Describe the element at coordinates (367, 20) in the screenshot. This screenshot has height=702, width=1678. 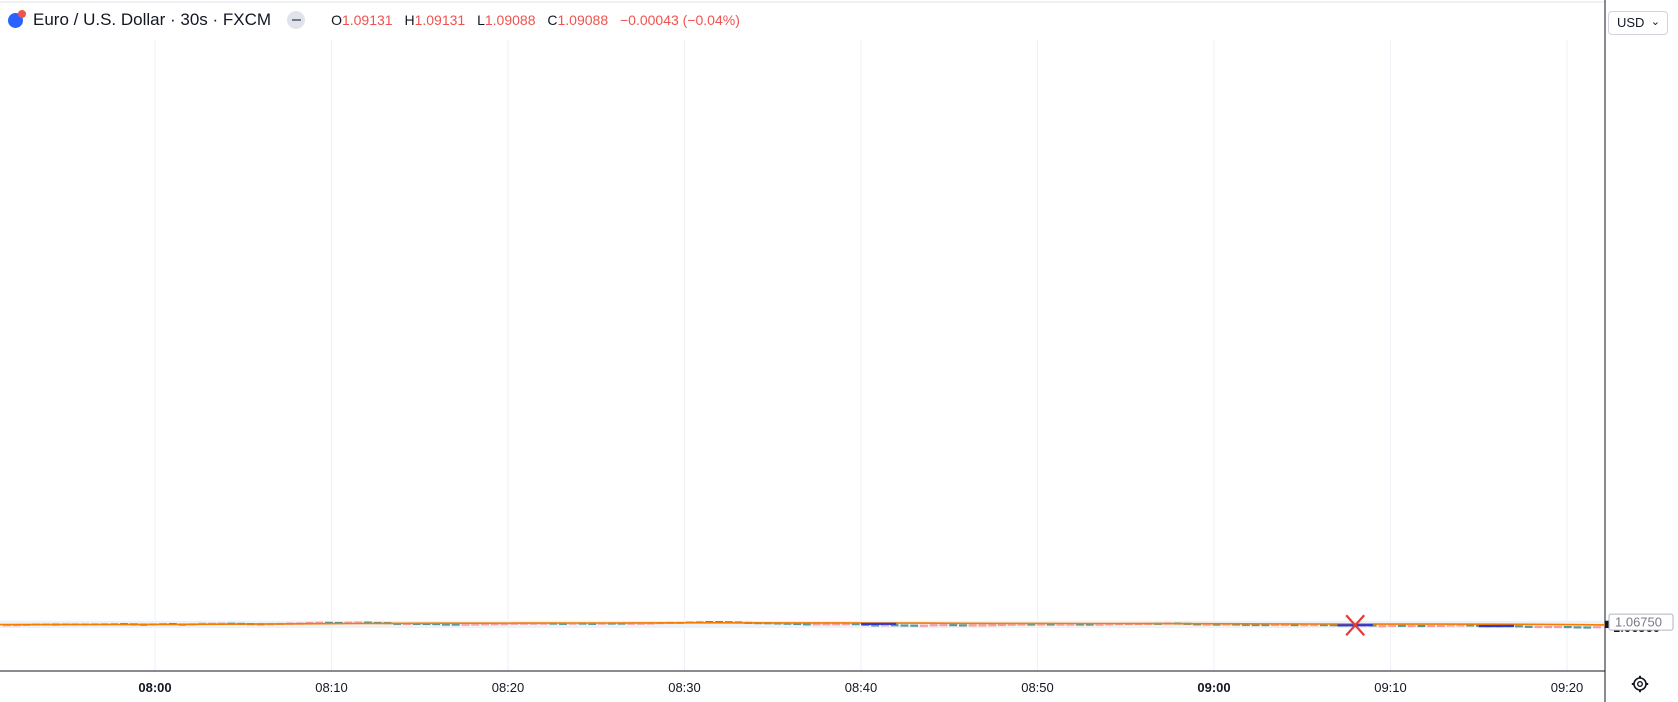
I see `open-value: 1.09131` at that location.